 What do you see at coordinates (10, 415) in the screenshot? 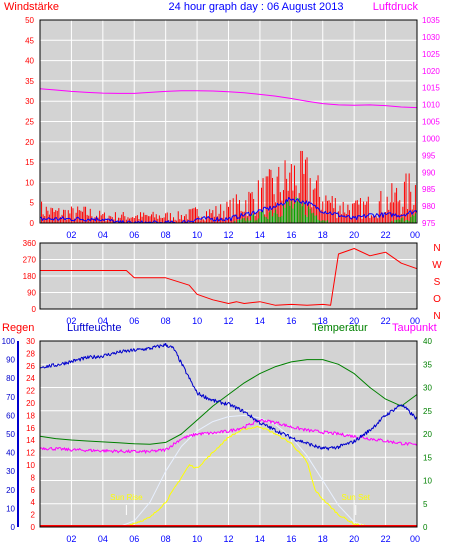
I see `humidity-y-tick: 60` at bounding box center [10, 415].